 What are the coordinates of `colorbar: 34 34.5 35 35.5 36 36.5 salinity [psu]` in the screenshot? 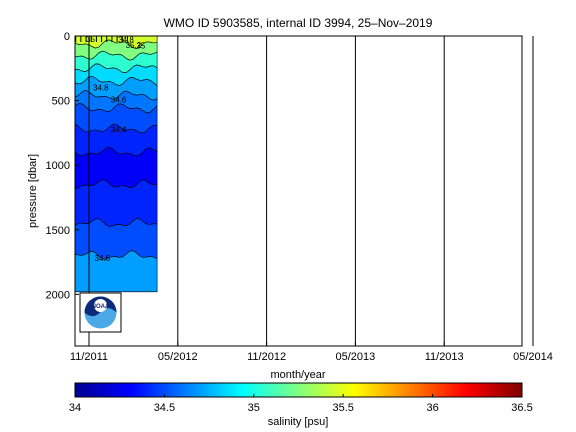 It's located at (301, 405).